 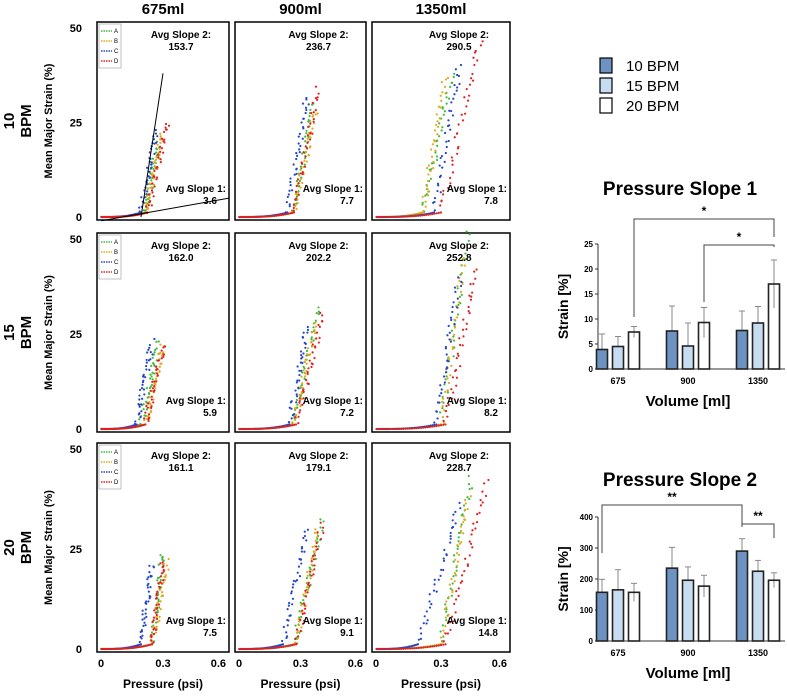 What do you see at coordinates (116, 463) in the screenshot?
I see `legend-label: B` at bounding box center [116, 463].